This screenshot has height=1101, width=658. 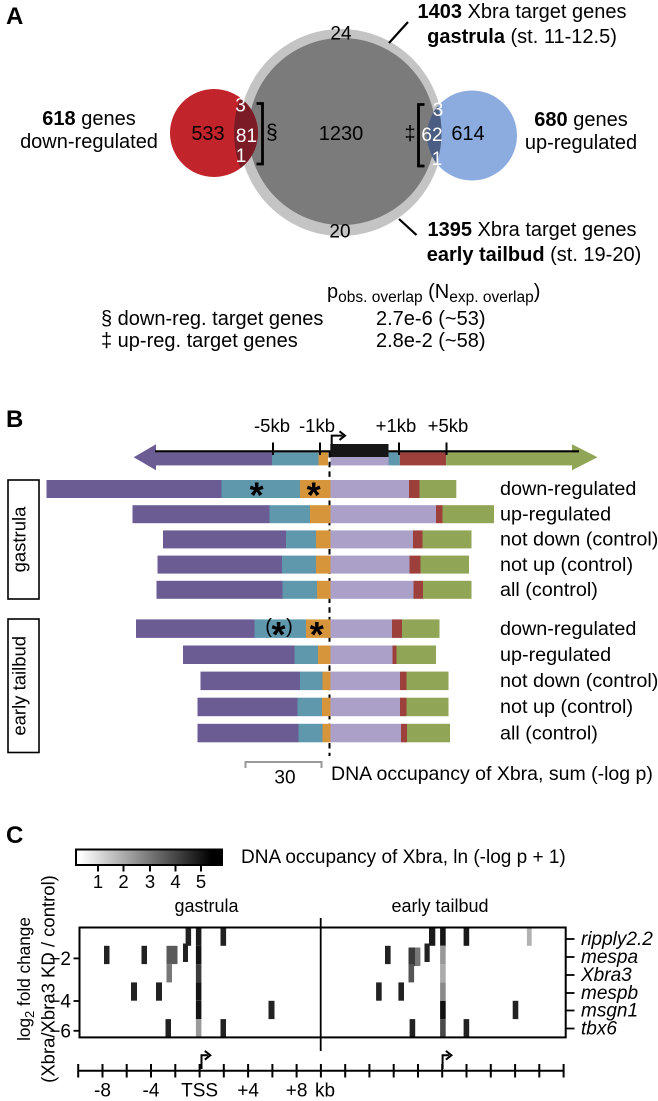 I want to click on svg-text: early tailbud (st. 19-20), so click(x=534, y=255).